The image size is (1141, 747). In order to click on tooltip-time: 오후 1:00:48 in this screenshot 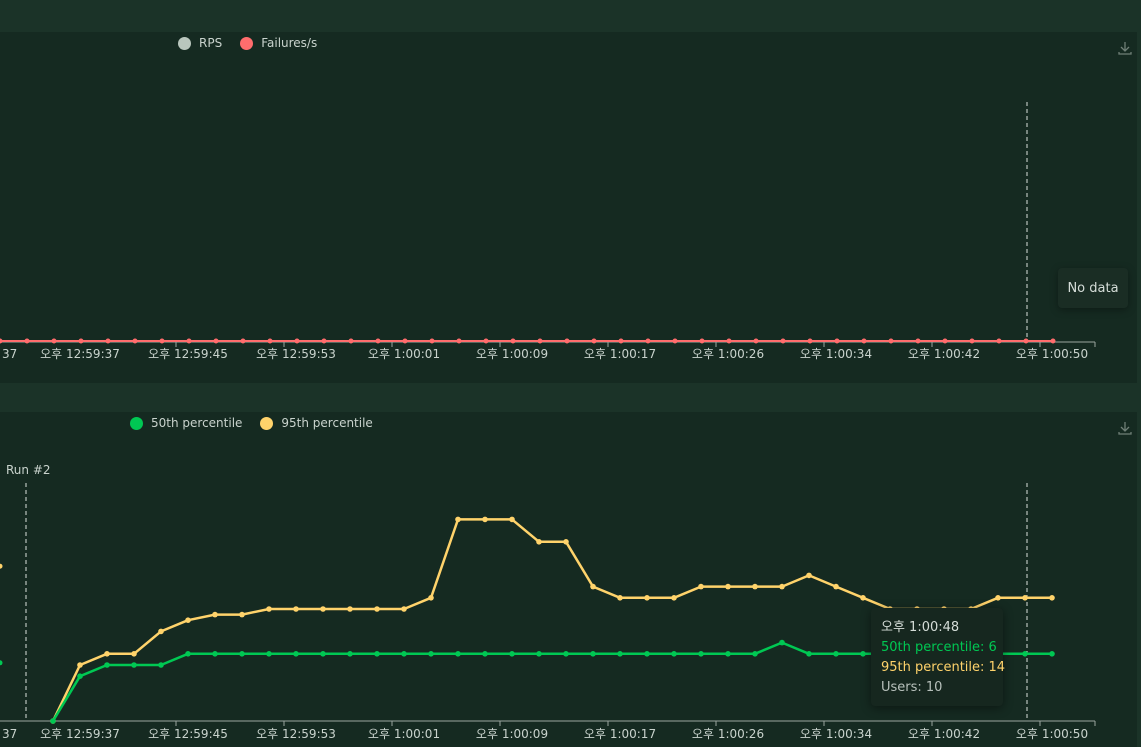, I will do `click(920, 627)`.